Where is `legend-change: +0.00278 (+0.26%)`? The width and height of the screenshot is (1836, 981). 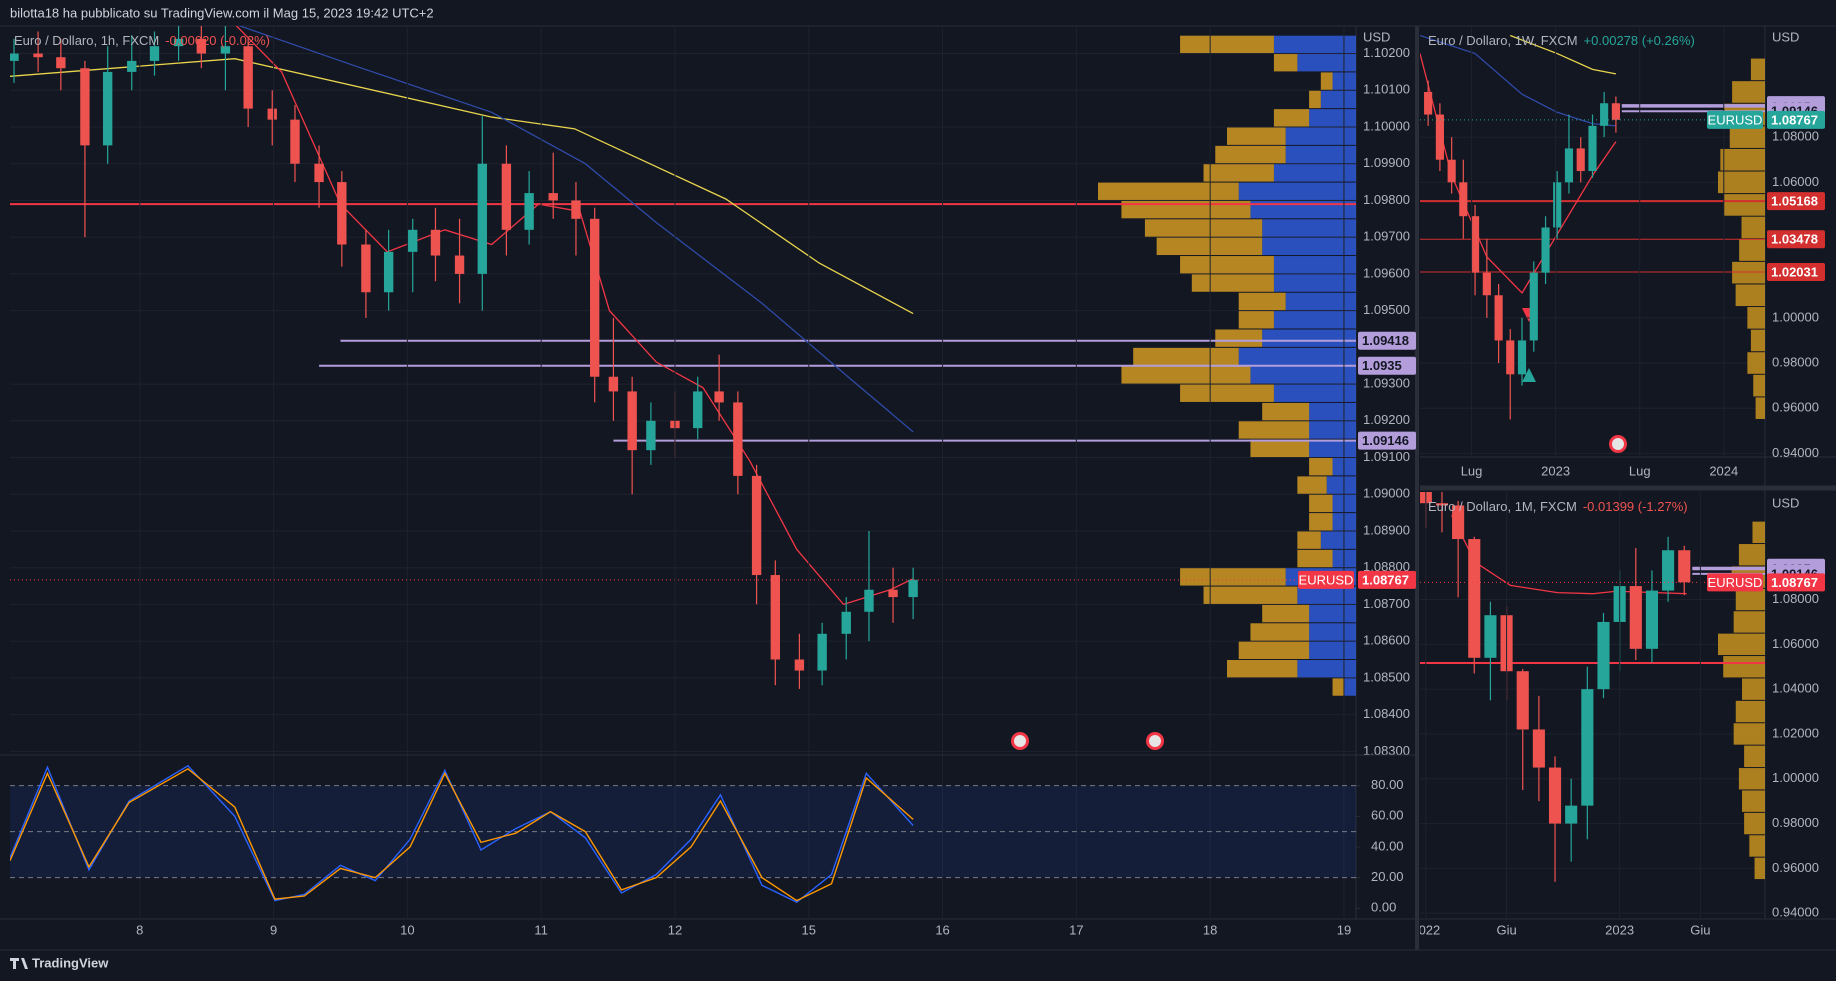
legend-change: +0.00278 (+0.26%) is located at coordinates (1639, 40).